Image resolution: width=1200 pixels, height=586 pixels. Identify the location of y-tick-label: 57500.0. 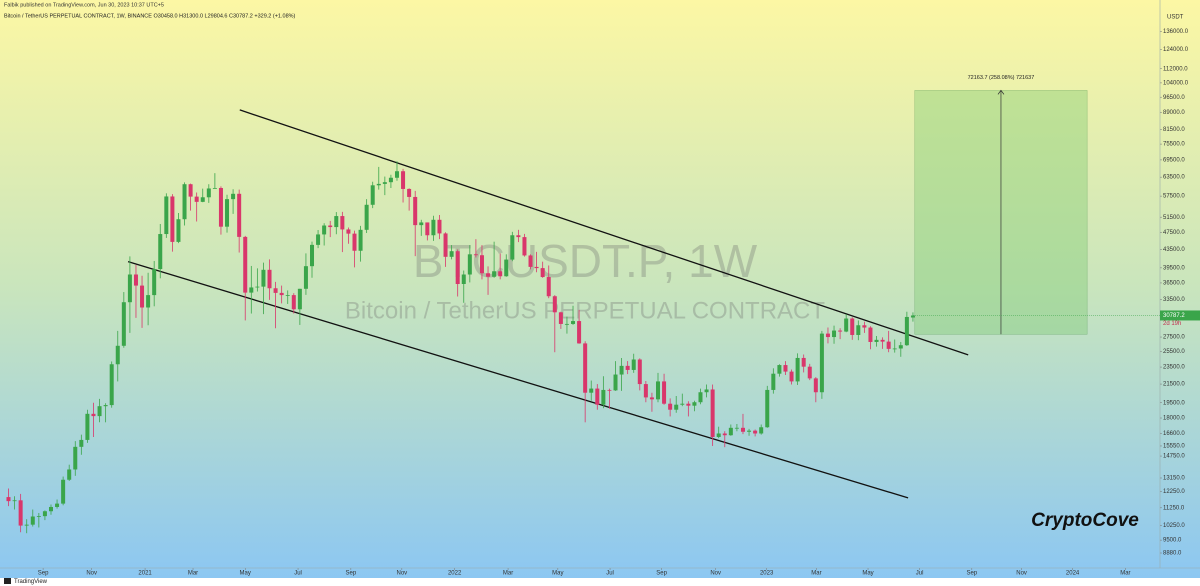
(1174, 197).